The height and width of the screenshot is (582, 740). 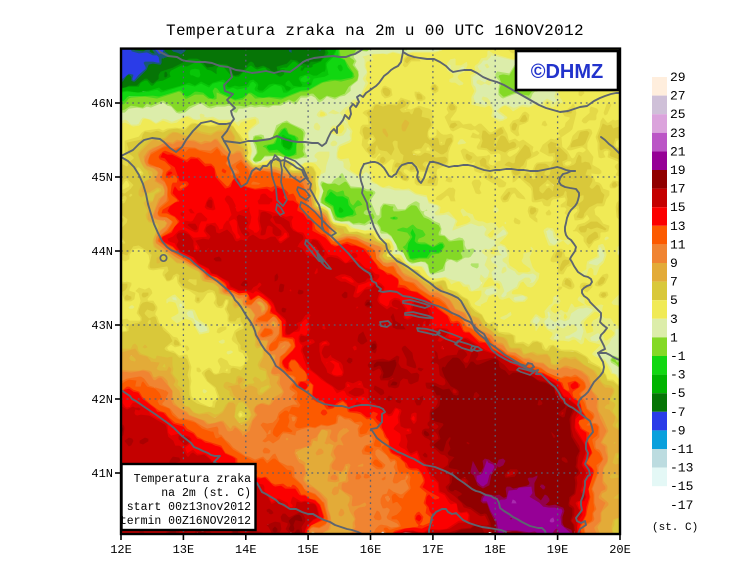 I want to click on svg-text: 29, so click(x=678, y=77).